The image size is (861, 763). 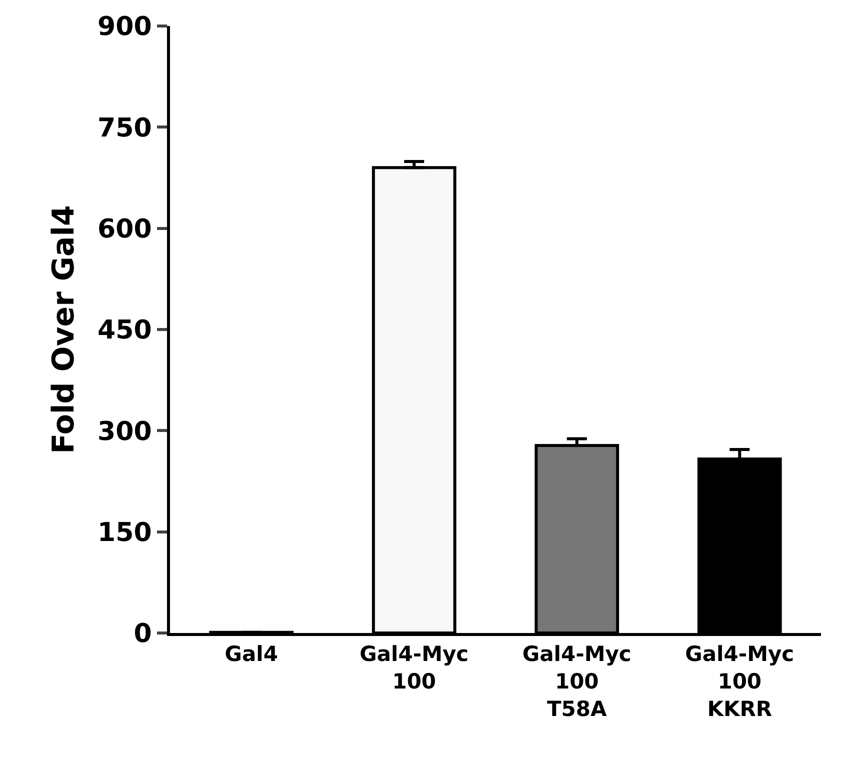 What do you see at coordinates (577, 681) in the screenshot?
I see `x-tick-label: Gal4-Myc 100 T58A` at bounding box center [577, 681].